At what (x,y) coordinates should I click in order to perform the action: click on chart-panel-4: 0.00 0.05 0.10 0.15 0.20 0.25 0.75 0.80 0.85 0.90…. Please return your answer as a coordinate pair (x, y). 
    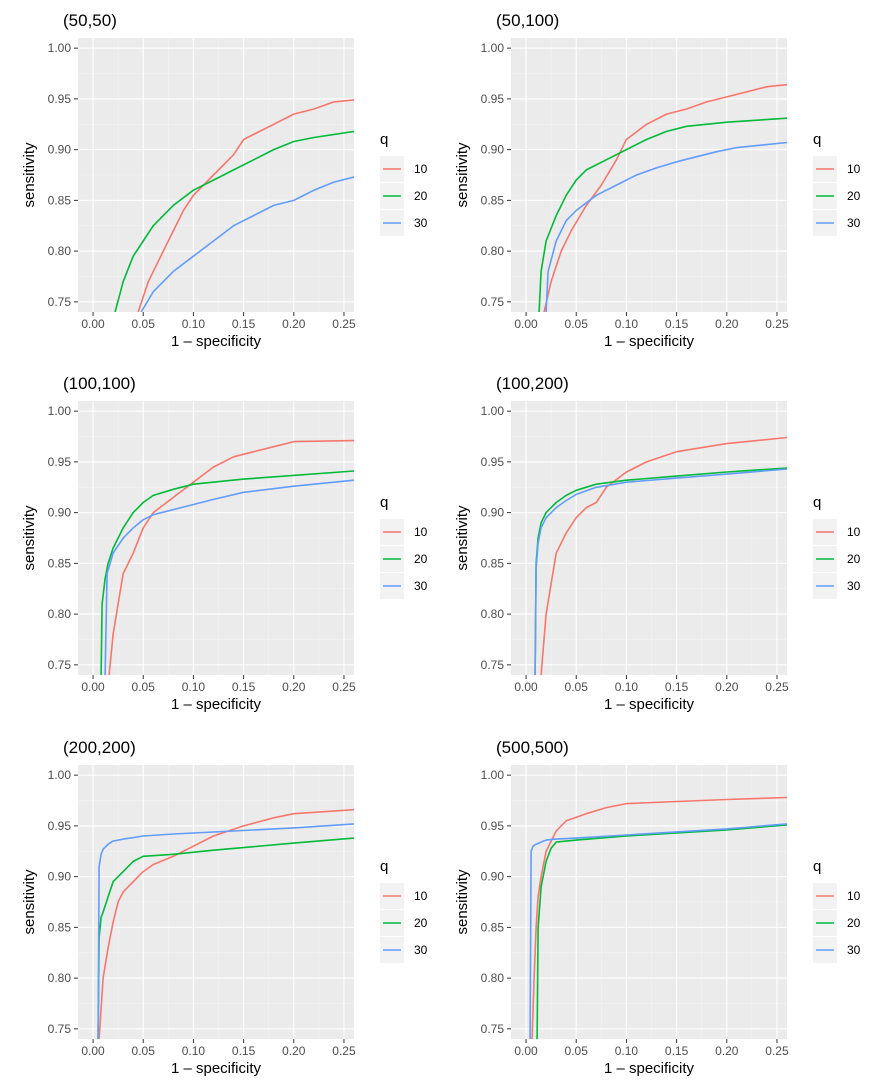
    Looking at the image, I should click on (657, 543).